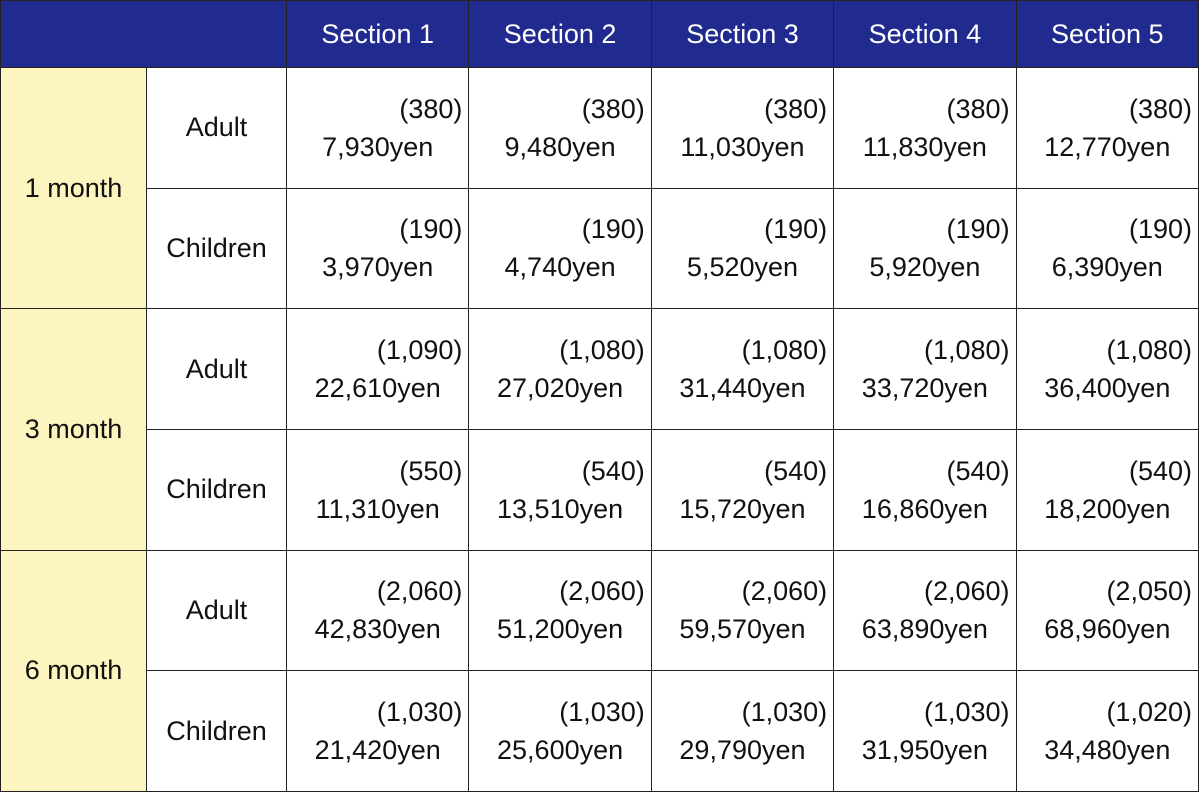  What do you see at coordinates (742, 128) in the screenshot?
I see `fare-cell: (380) 11,030yen` at bounding box center [742, 128].